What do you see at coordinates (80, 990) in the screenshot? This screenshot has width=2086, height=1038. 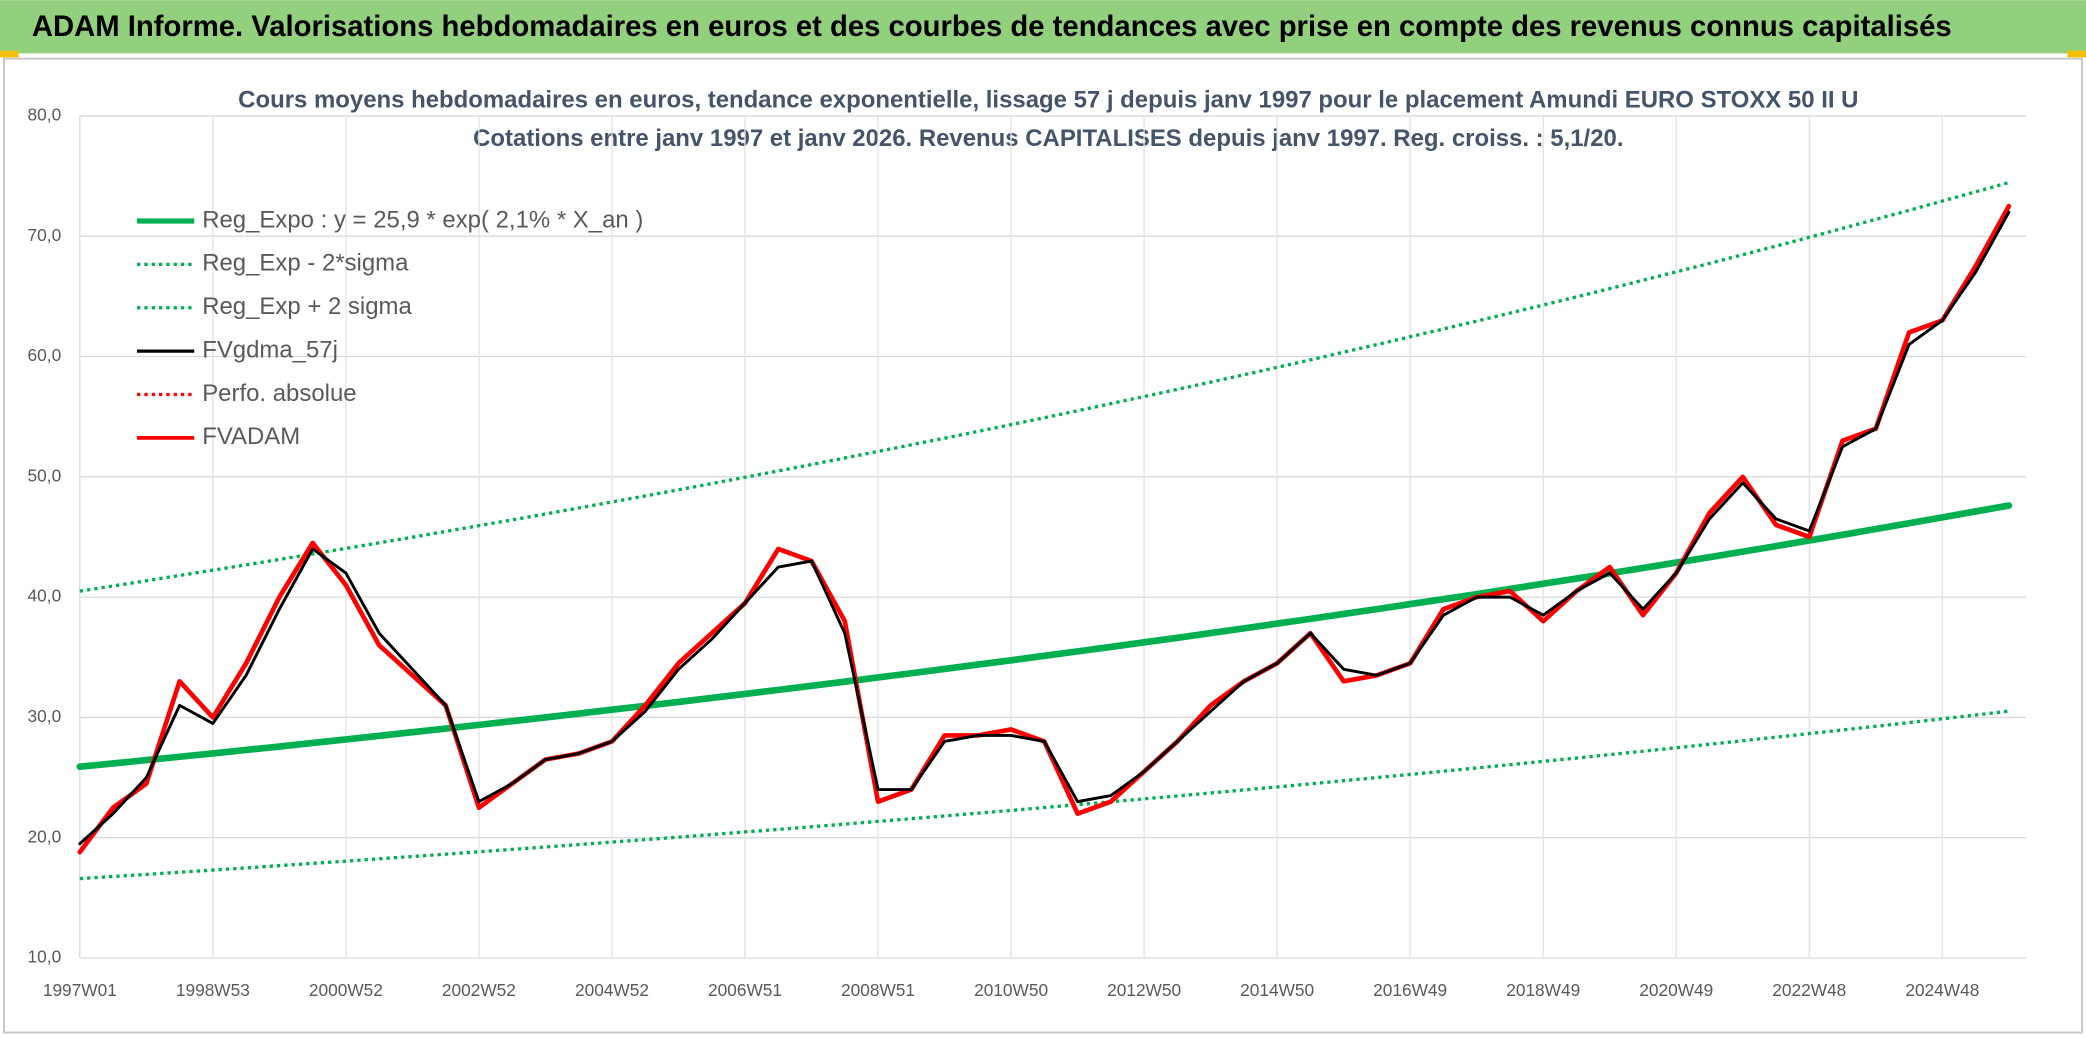 I see `x-tick-label: 1997W01` at bounding box center [80, 990].